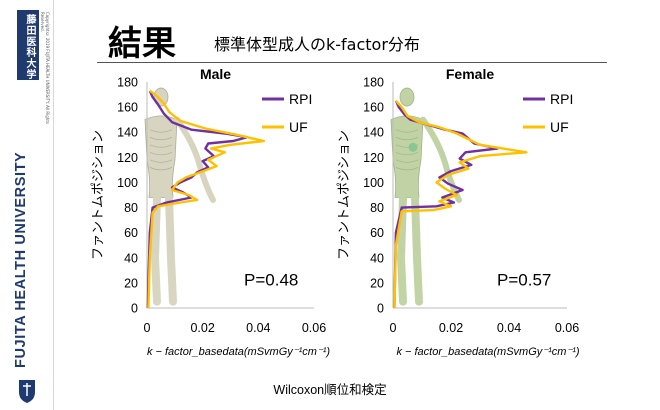 This screenshot has width=660, height=410. Describe the element at coordinates (317, 44) in the screenshot. I see `slide-subtitle: 標準体型成人のk-factor分布` at that location.